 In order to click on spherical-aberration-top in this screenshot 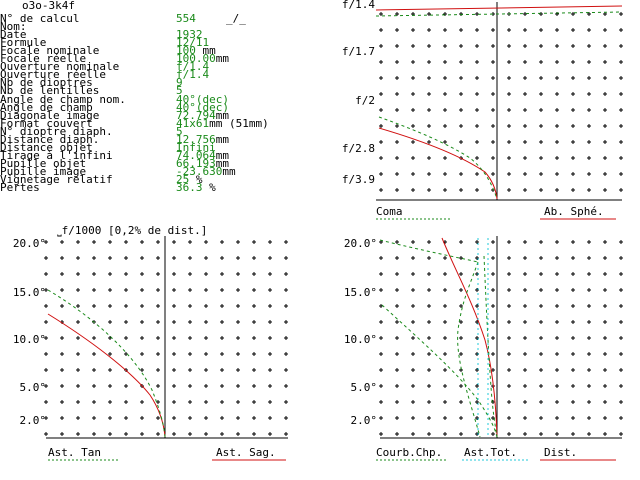, I will do `click(499, 8)`.